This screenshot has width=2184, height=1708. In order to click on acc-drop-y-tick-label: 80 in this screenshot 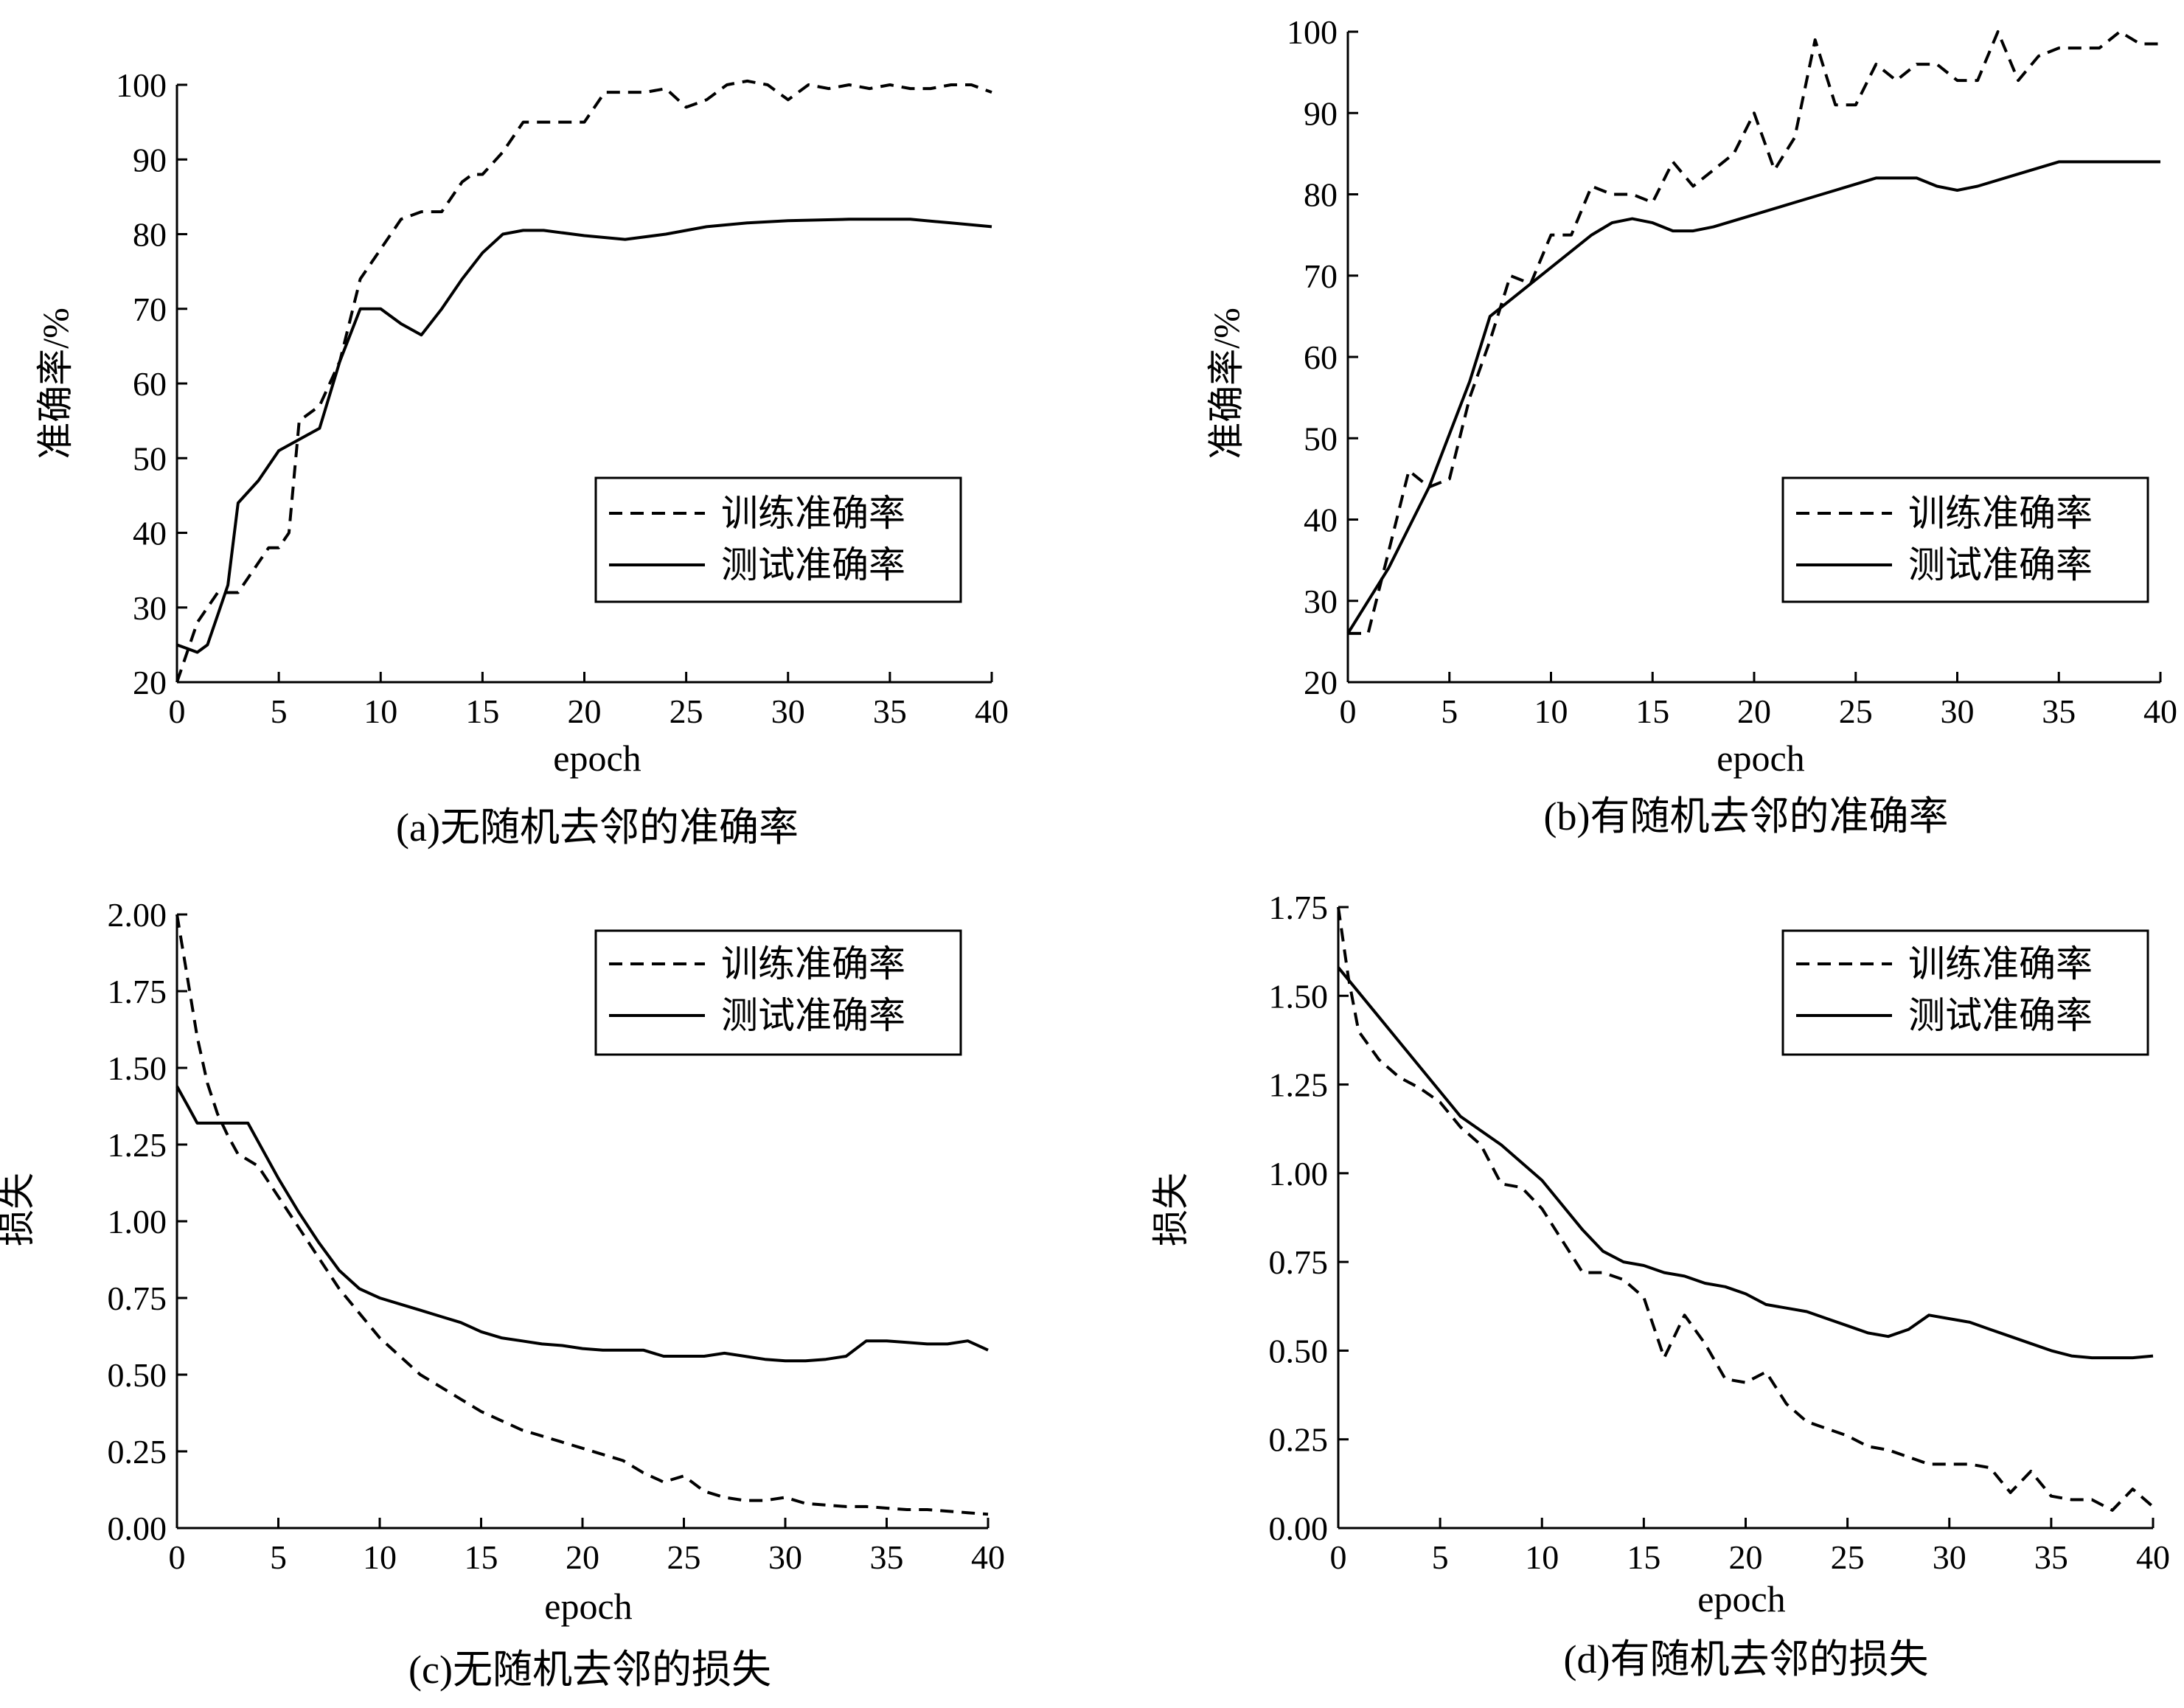, I will do `click(1321, 195)`.